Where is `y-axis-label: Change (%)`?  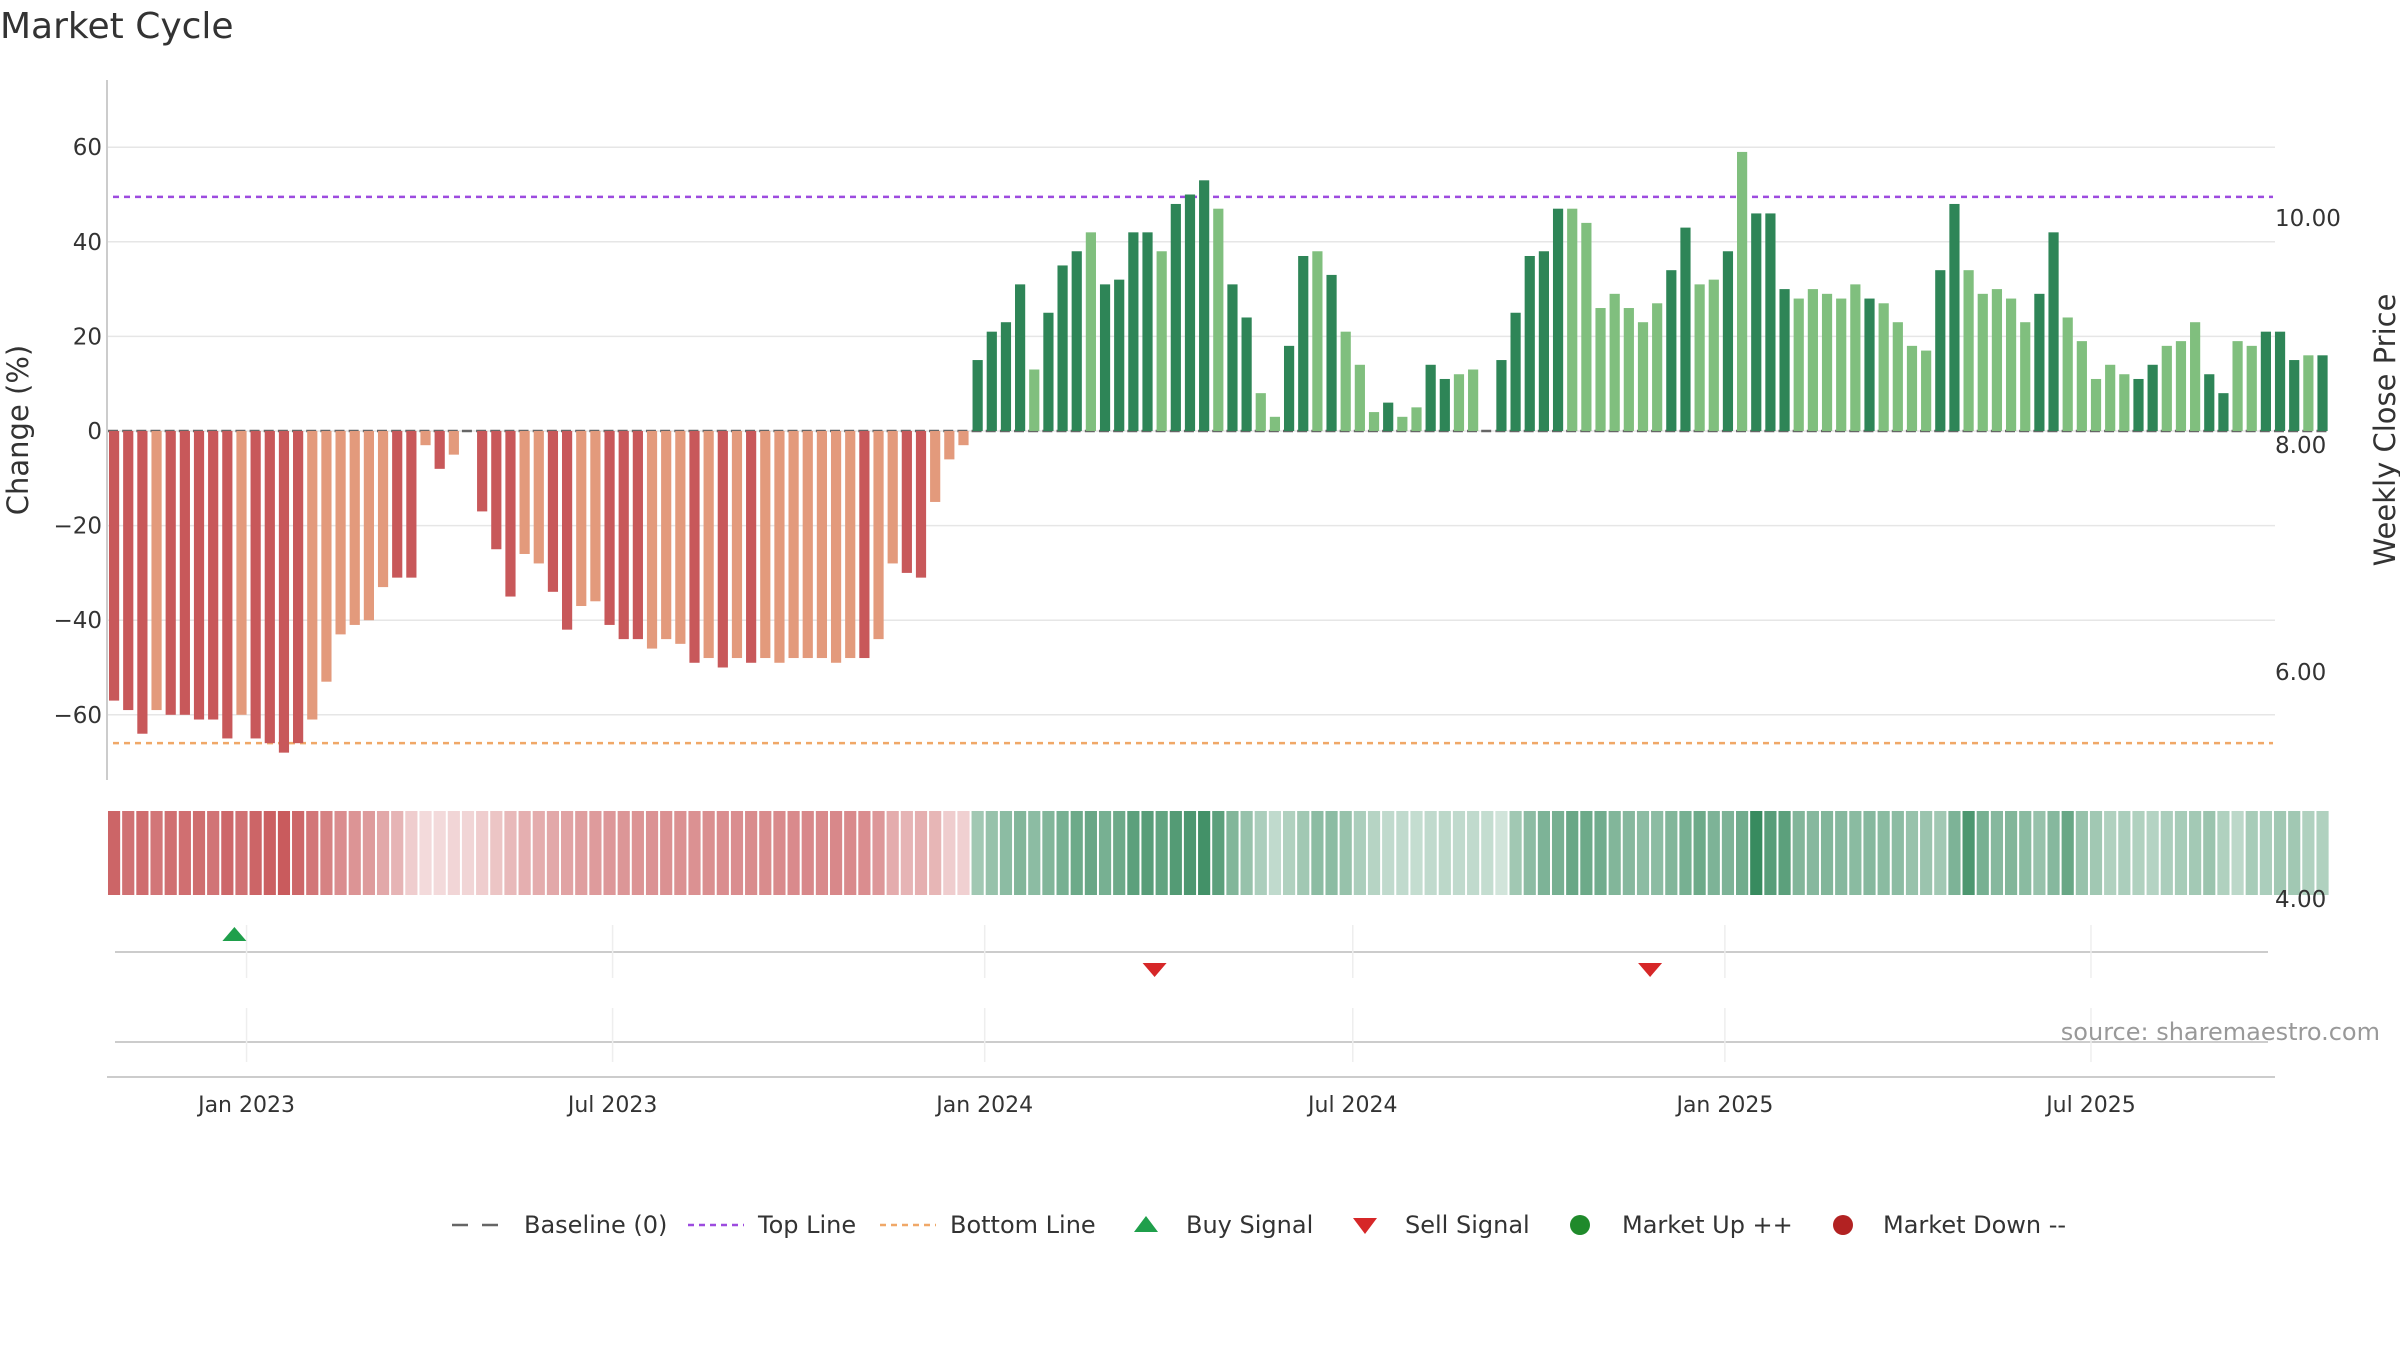
y-axis-label: Change (%) is located at coordinates (18, 430).